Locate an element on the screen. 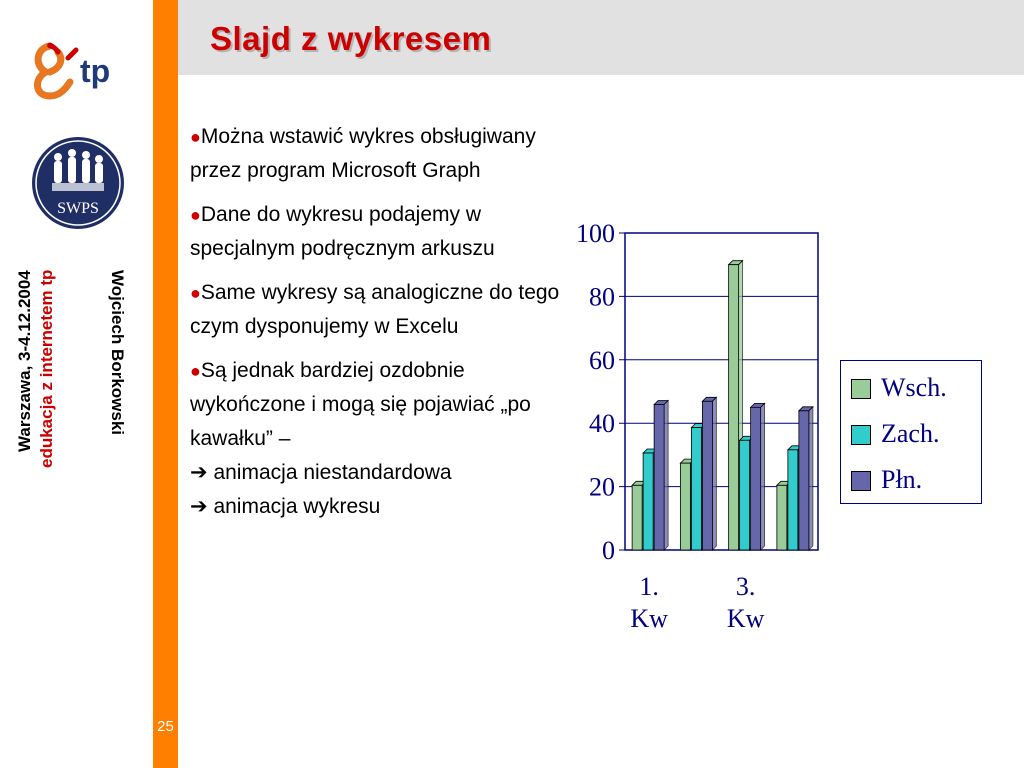  y-tick-label: 40 is located at coordinates (602, 423).